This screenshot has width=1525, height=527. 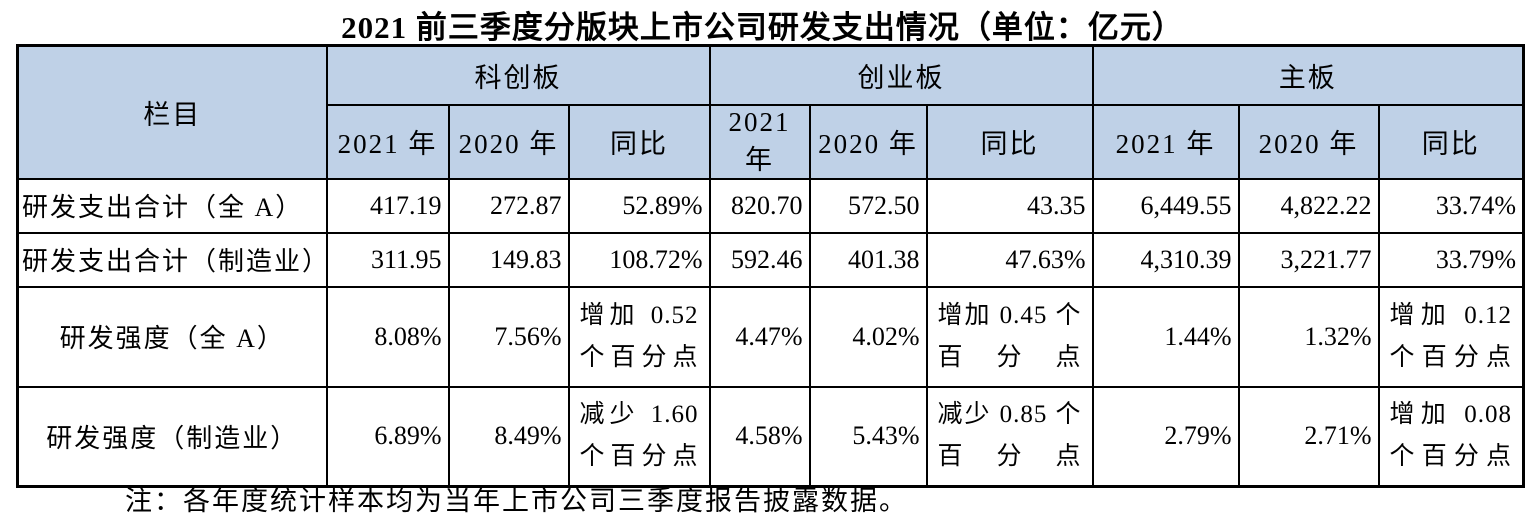 I want to click on group-header-main-board: 主板, so click(x=1308, y=75).